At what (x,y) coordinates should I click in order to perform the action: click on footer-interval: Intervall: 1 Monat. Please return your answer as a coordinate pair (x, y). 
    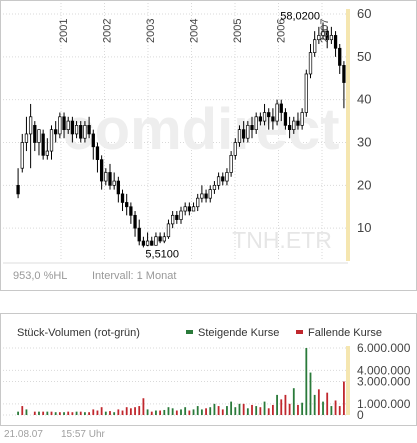
    Looking at the image, I should click on (134, 276).